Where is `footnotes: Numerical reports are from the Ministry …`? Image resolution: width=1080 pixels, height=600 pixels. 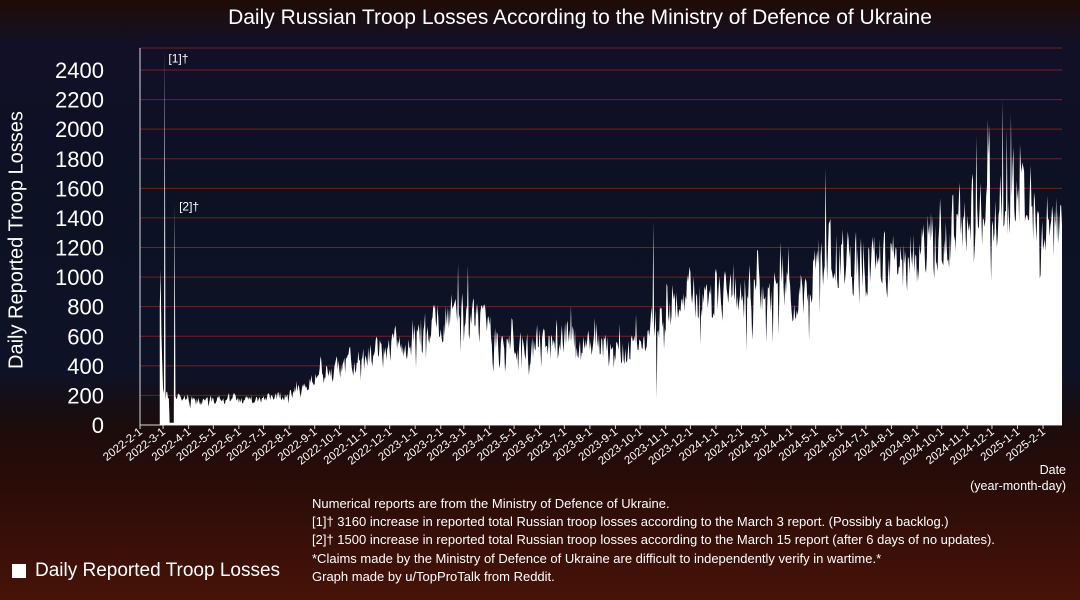
footnotes: Numerical reports are from the Ministry … is located at coordinates (692, 540).